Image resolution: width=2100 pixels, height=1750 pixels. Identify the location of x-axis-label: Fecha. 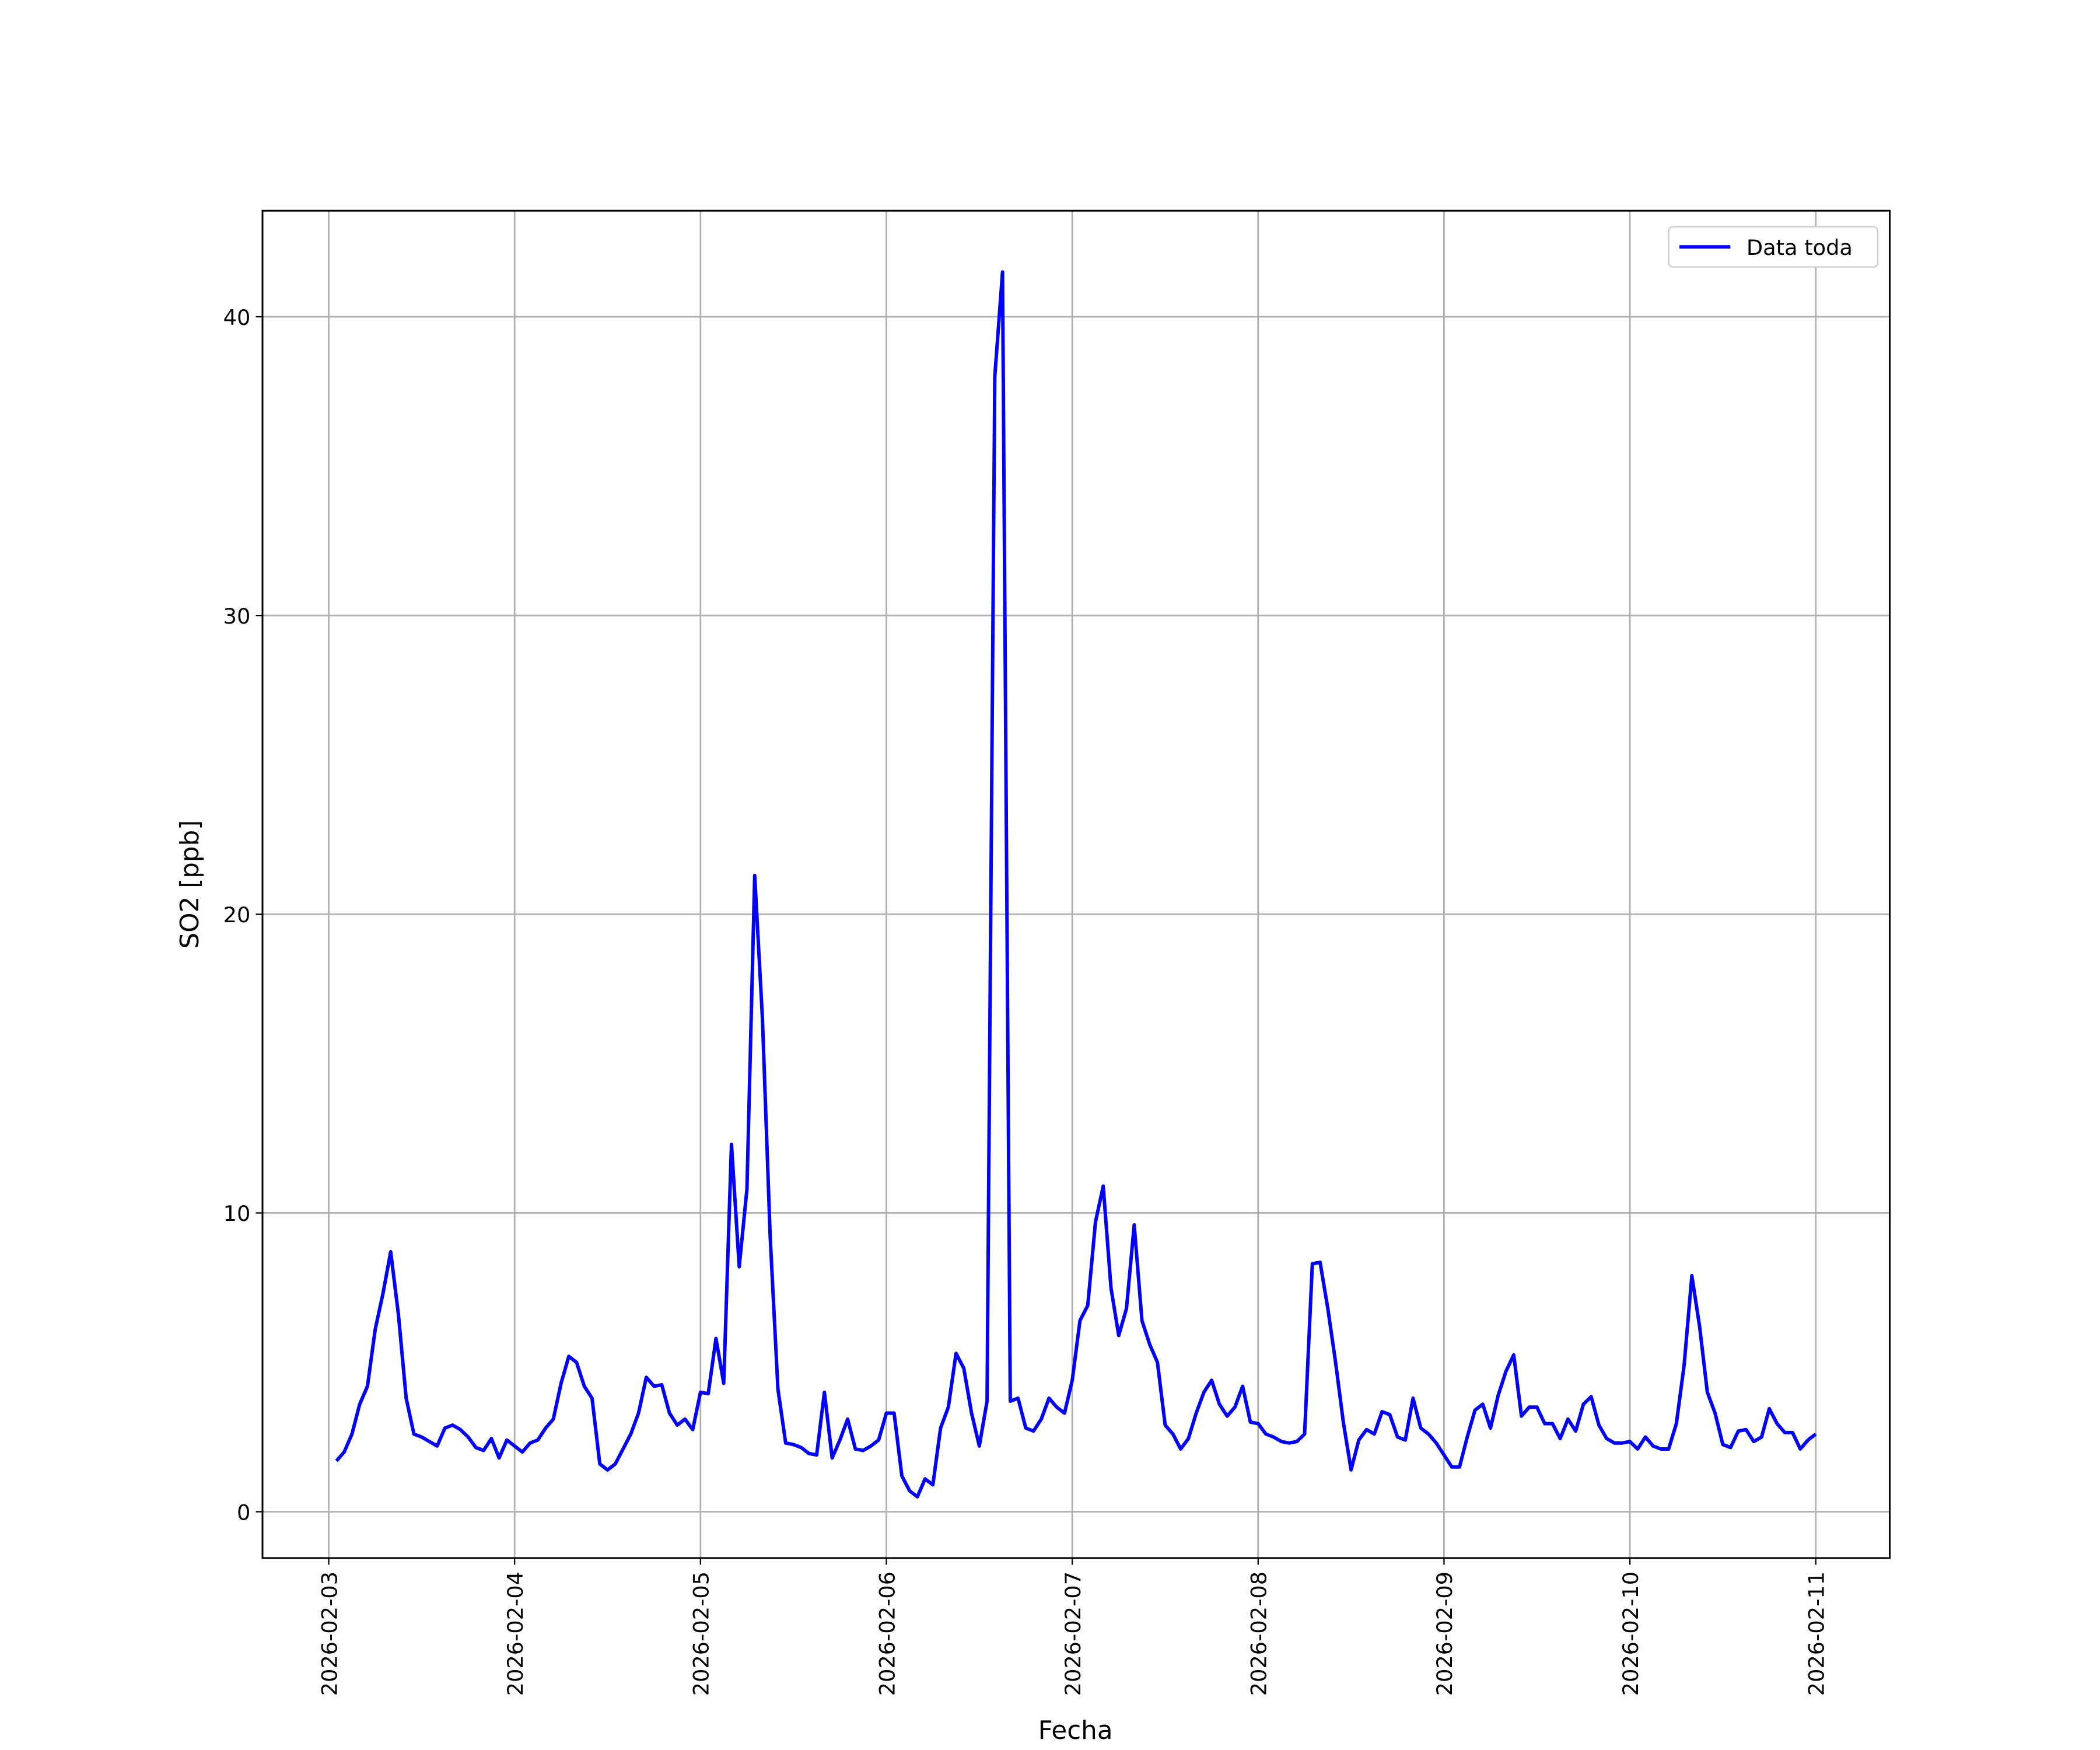
(1075, 1730).